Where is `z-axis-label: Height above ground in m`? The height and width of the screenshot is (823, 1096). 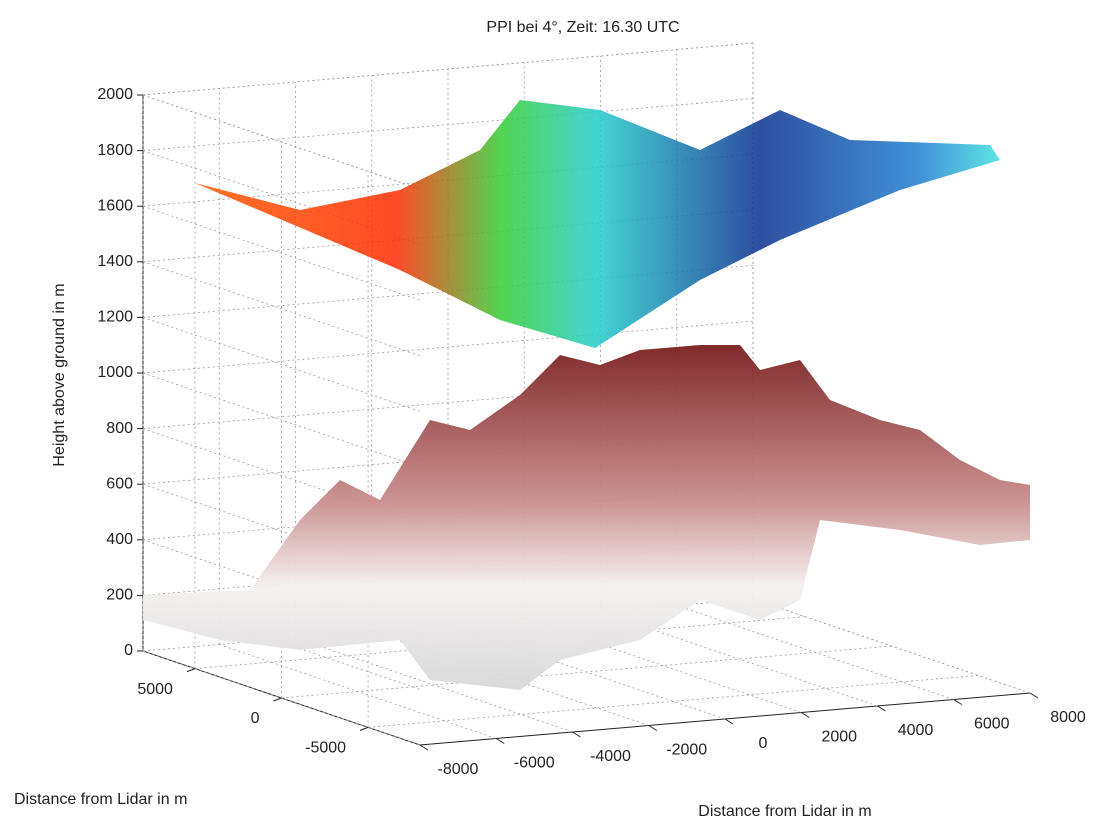 z-axis-label: Height above ground in m is located at coordinates (59, 374).